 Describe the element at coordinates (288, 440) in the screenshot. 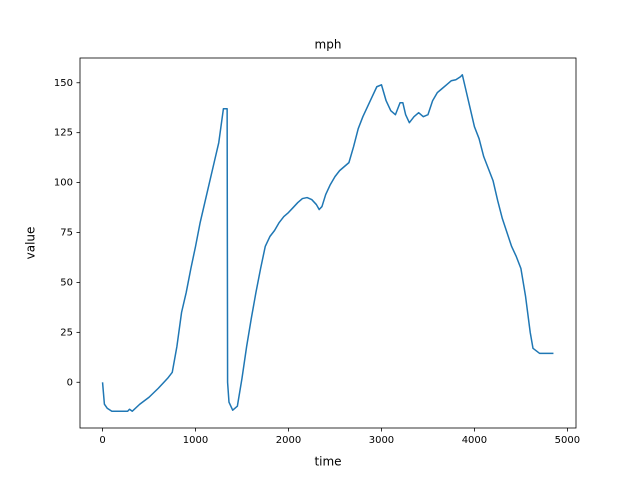

I see `x-tick-label: 2000` at that location.